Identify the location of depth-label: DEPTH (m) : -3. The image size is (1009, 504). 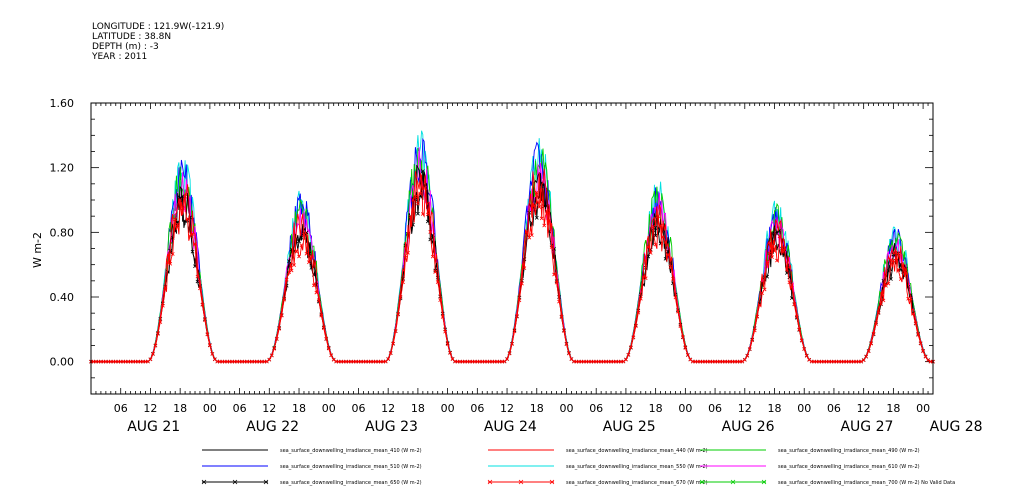
(125, 47).